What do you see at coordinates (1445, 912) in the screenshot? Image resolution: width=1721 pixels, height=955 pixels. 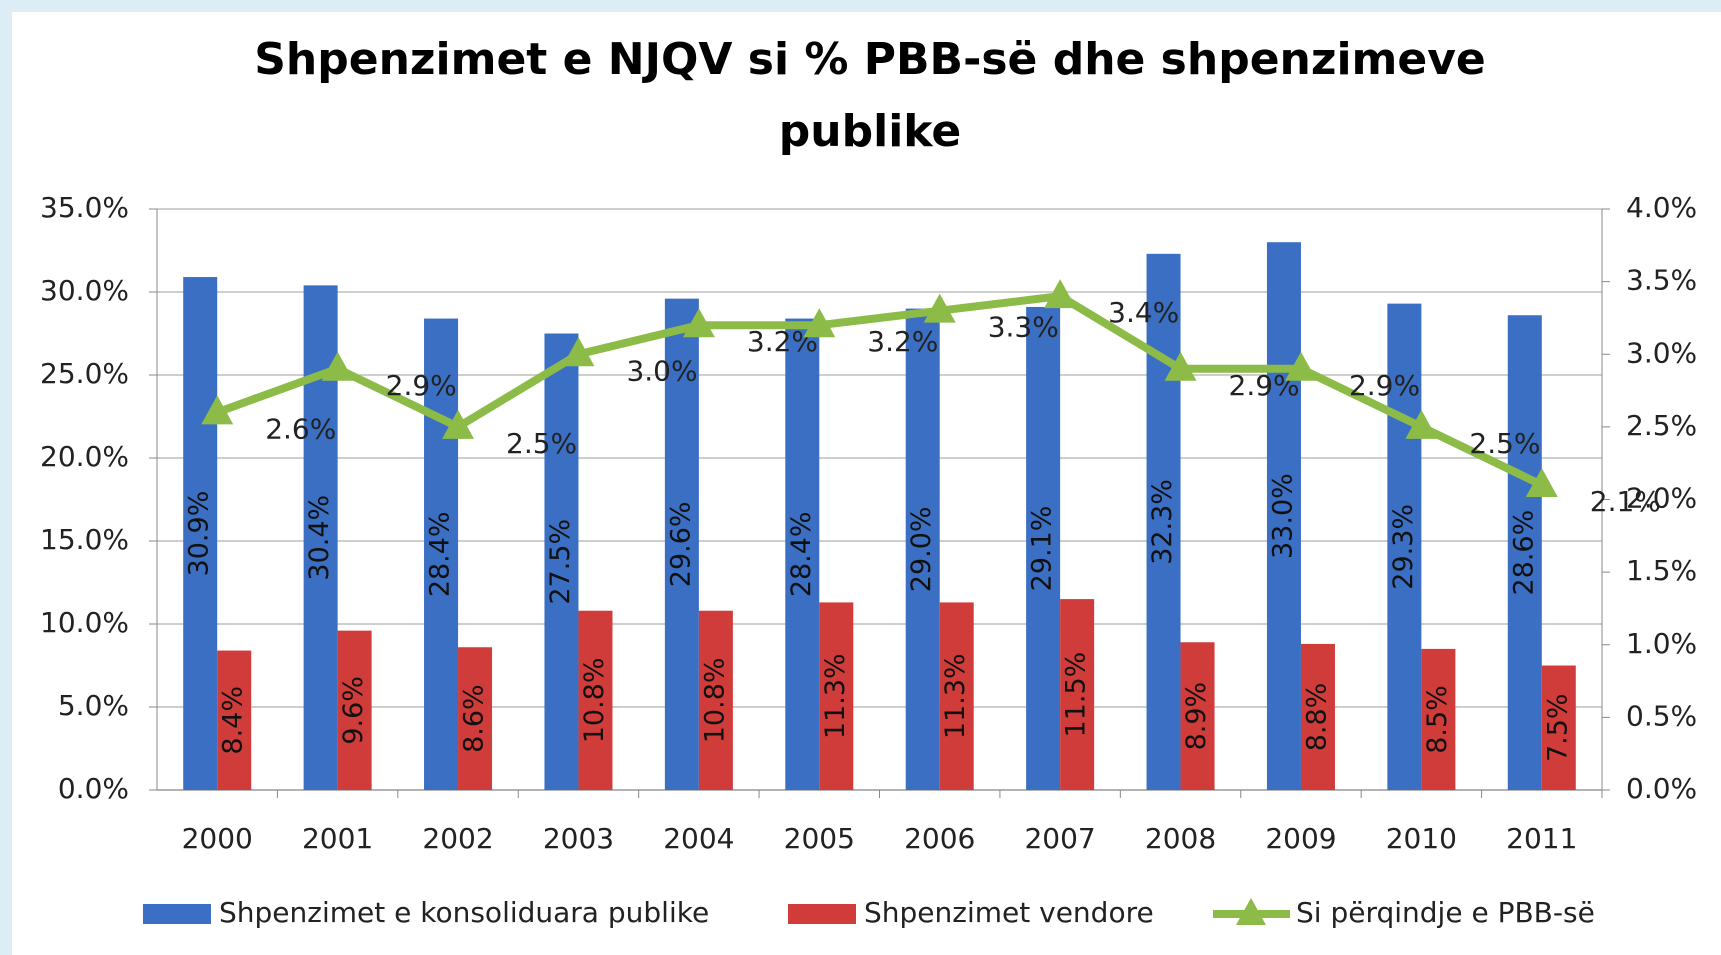 I see `legend-label: Si përqindje e PBB-së` at bounding box center [1445, 912].